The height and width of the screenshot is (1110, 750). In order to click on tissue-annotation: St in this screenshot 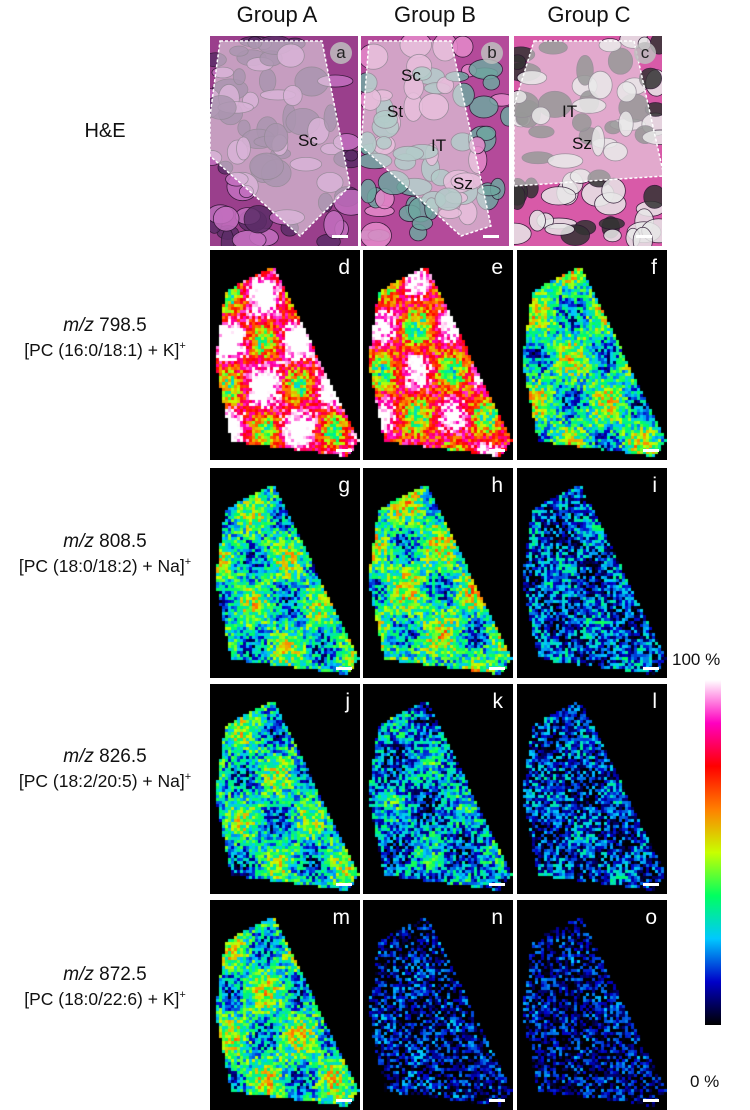, I will do `click(395, 111)`.